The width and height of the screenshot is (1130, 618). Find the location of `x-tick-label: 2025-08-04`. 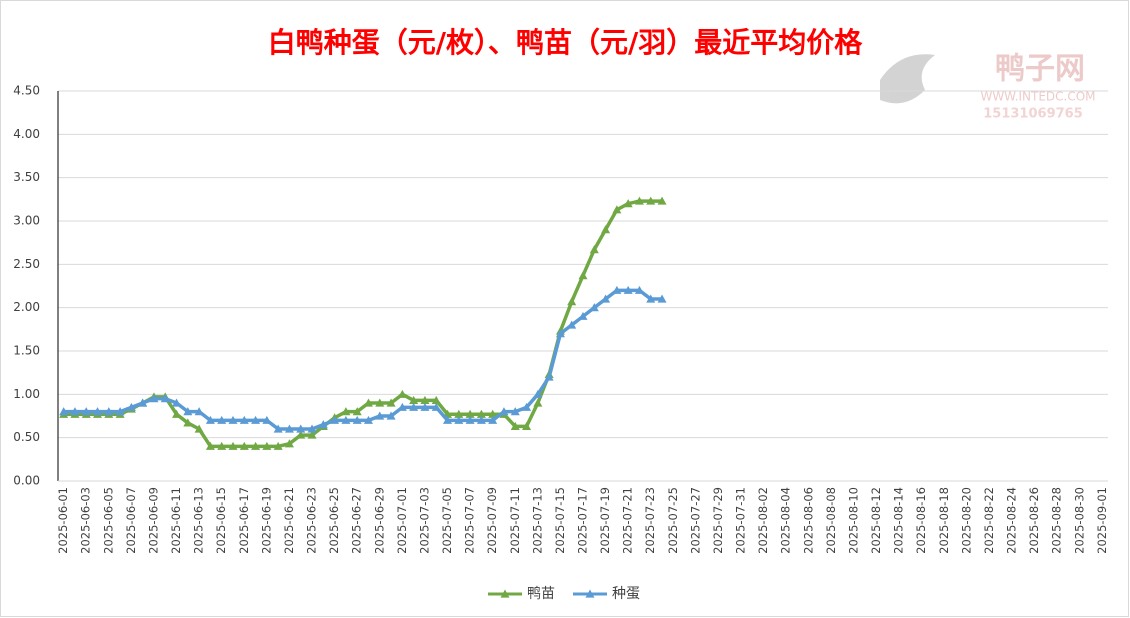

x-tick-label: 2025-08-04 is located at coordinates (786, 520).